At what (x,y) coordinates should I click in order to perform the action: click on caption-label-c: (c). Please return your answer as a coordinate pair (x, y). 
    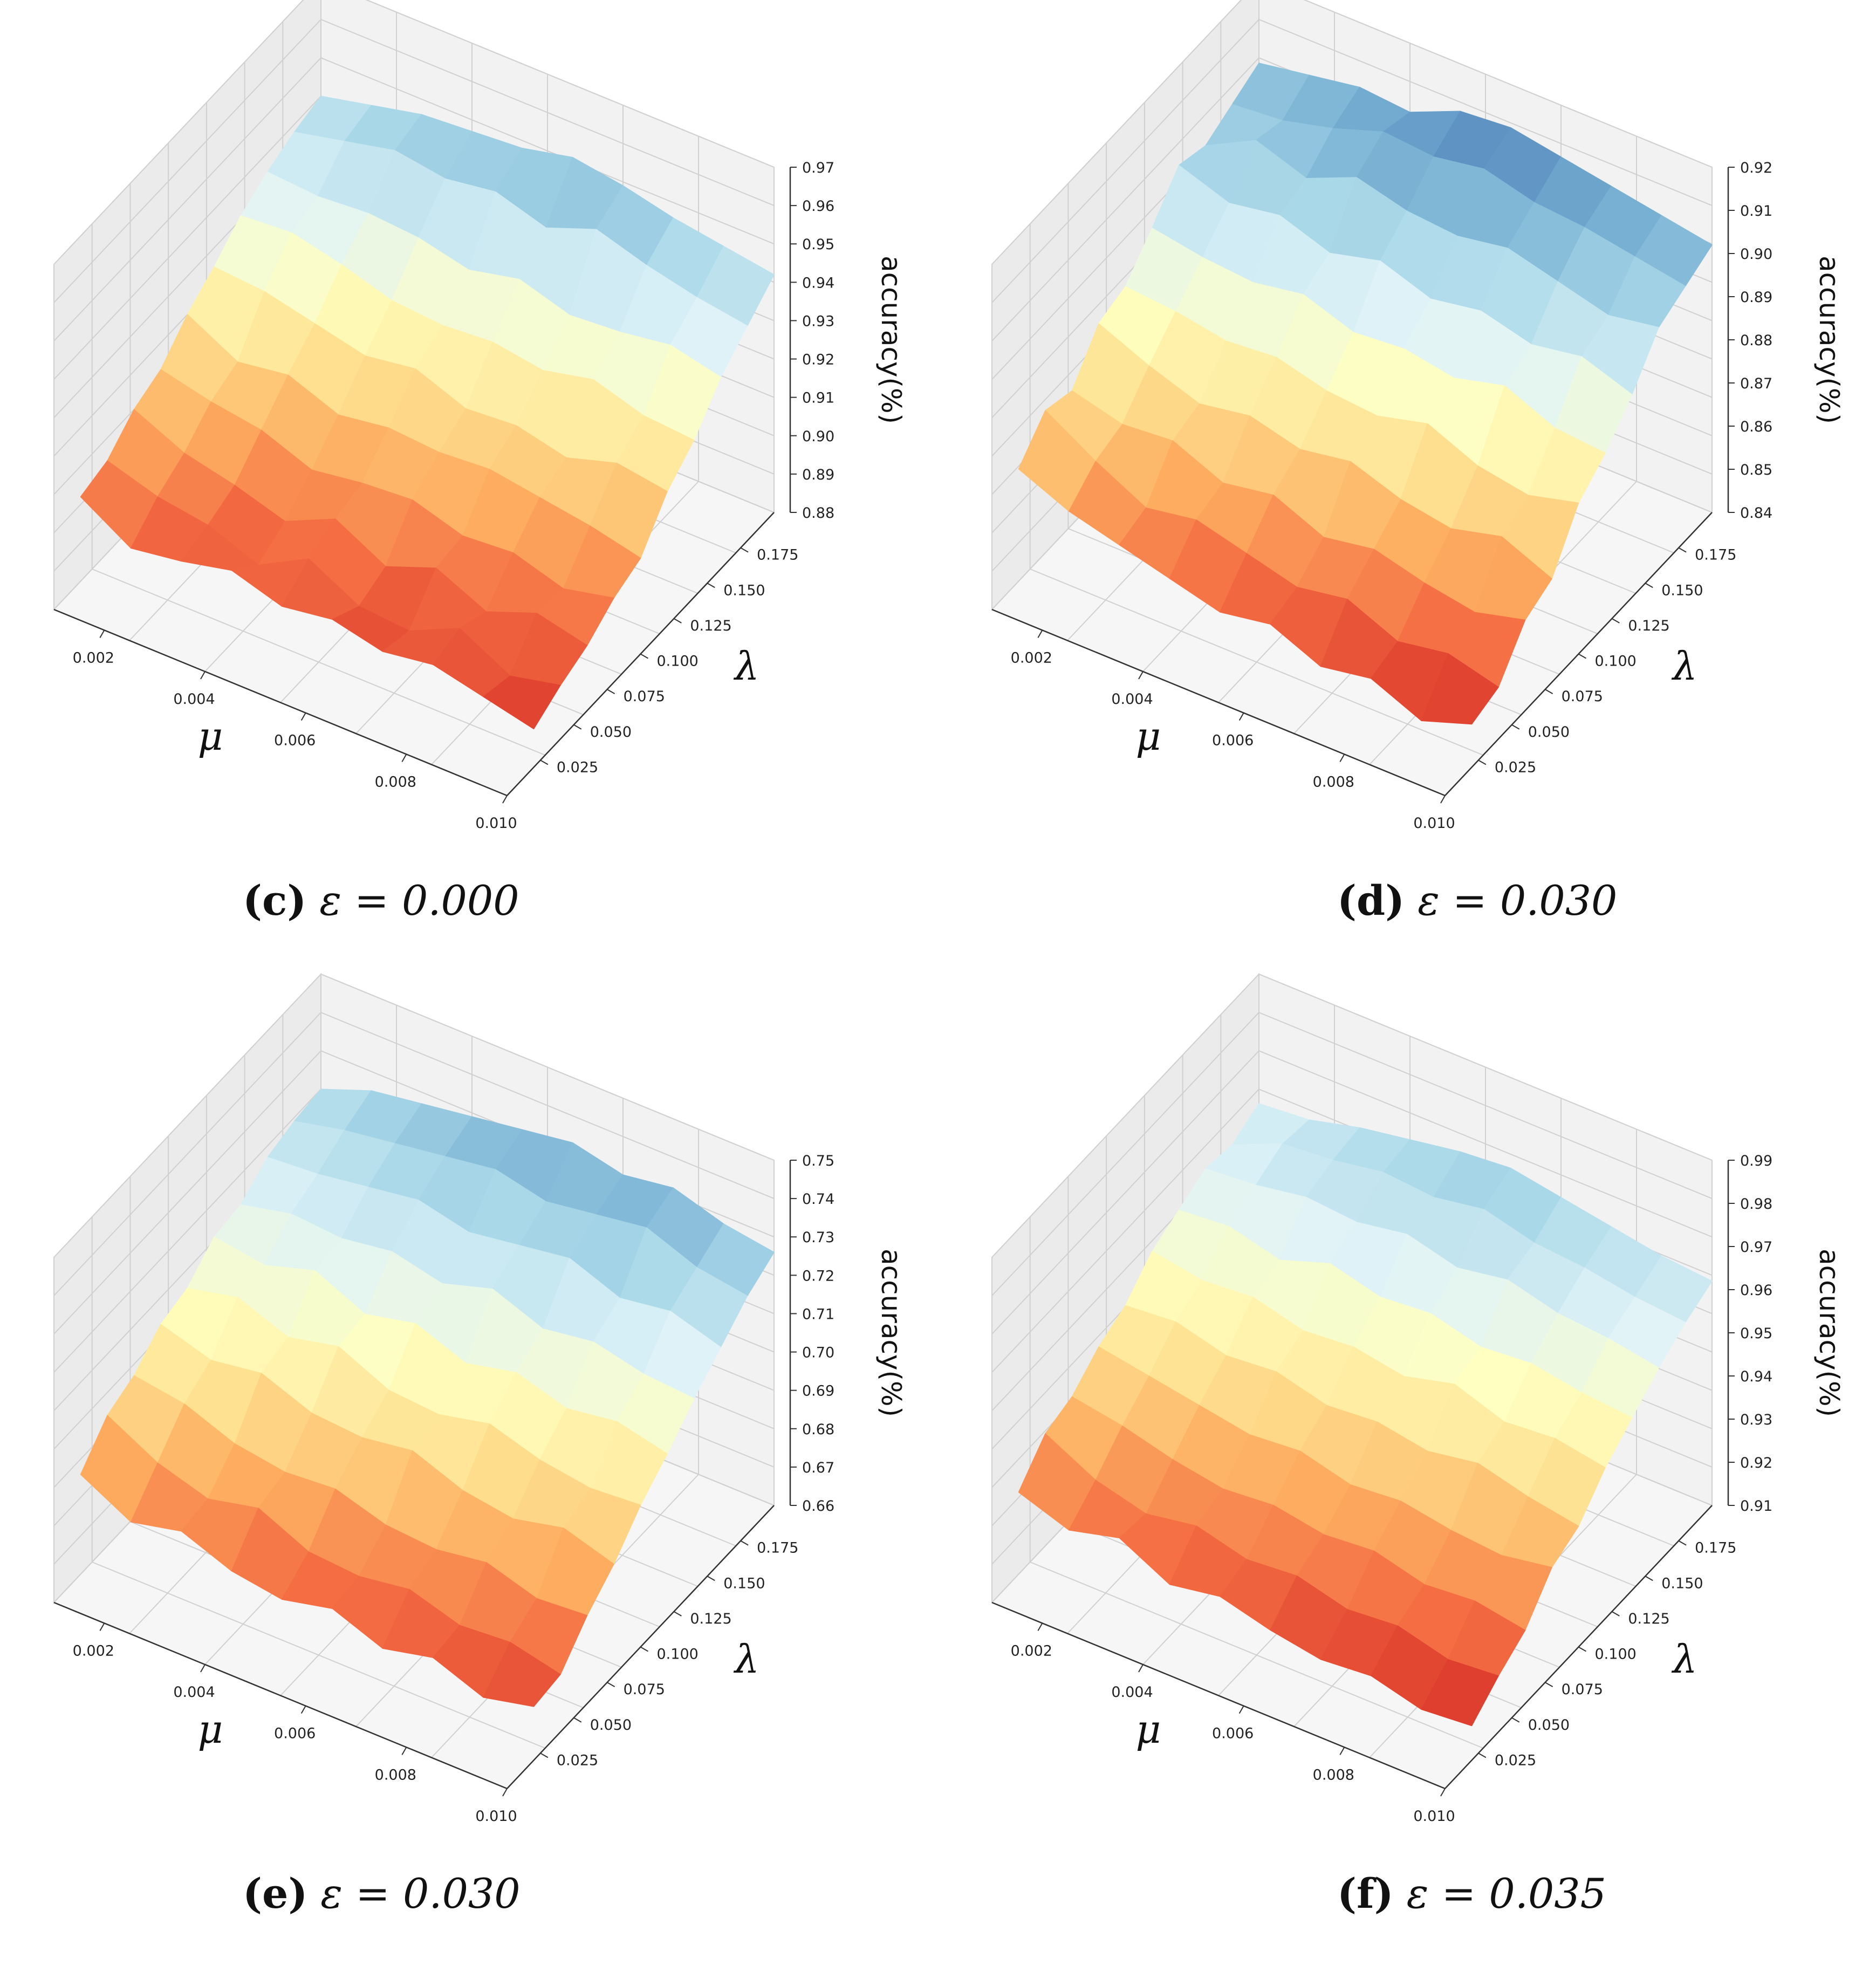
    Looking at the image, I should click on (275, 900).